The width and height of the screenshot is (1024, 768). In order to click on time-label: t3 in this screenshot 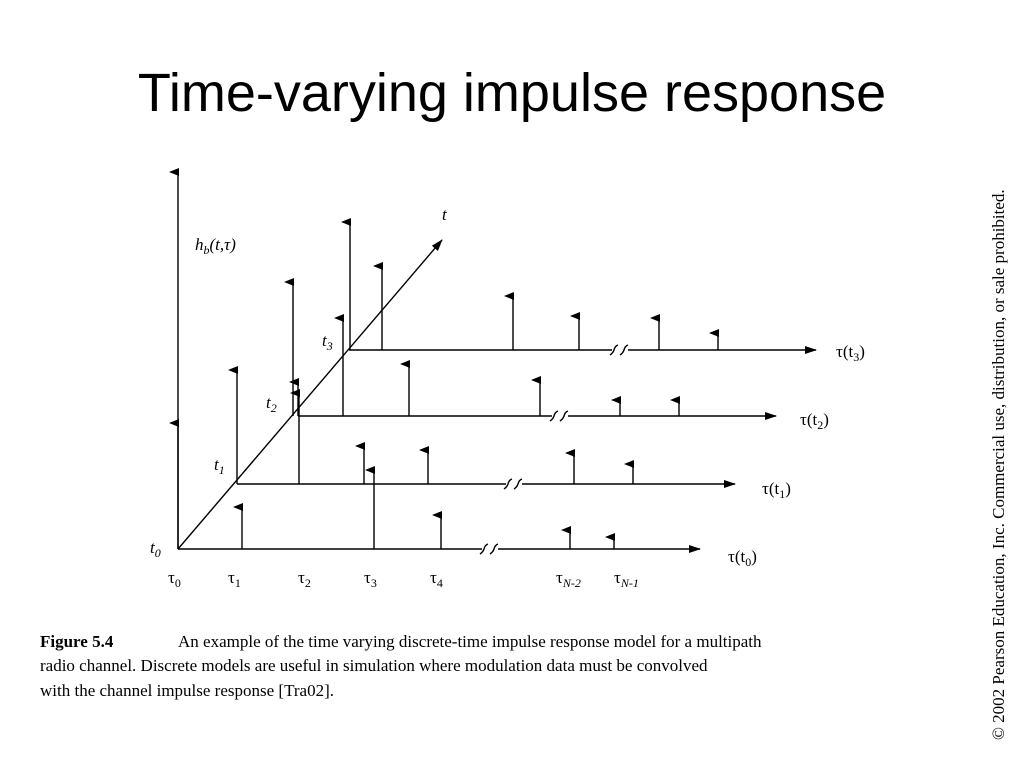, I will do `click(327, 342)`.